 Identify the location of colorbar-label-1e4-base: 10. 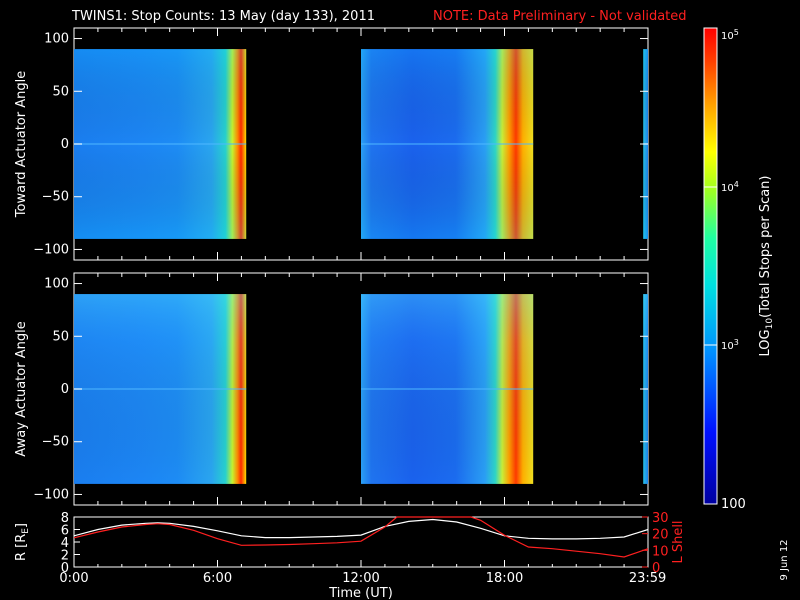
(727, 188).